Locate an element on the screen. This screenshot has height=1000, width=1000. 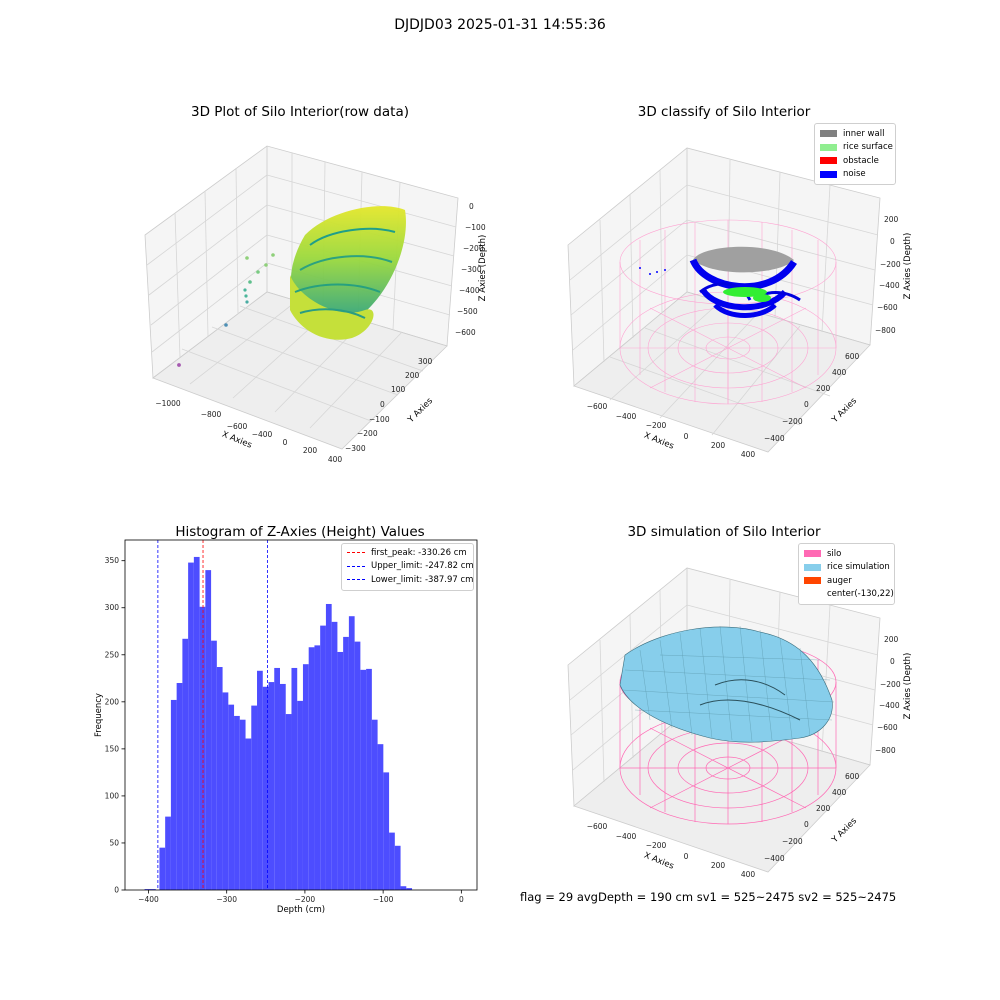
simulation-ylabel: Y Axies is located at coordinates (844, 831).